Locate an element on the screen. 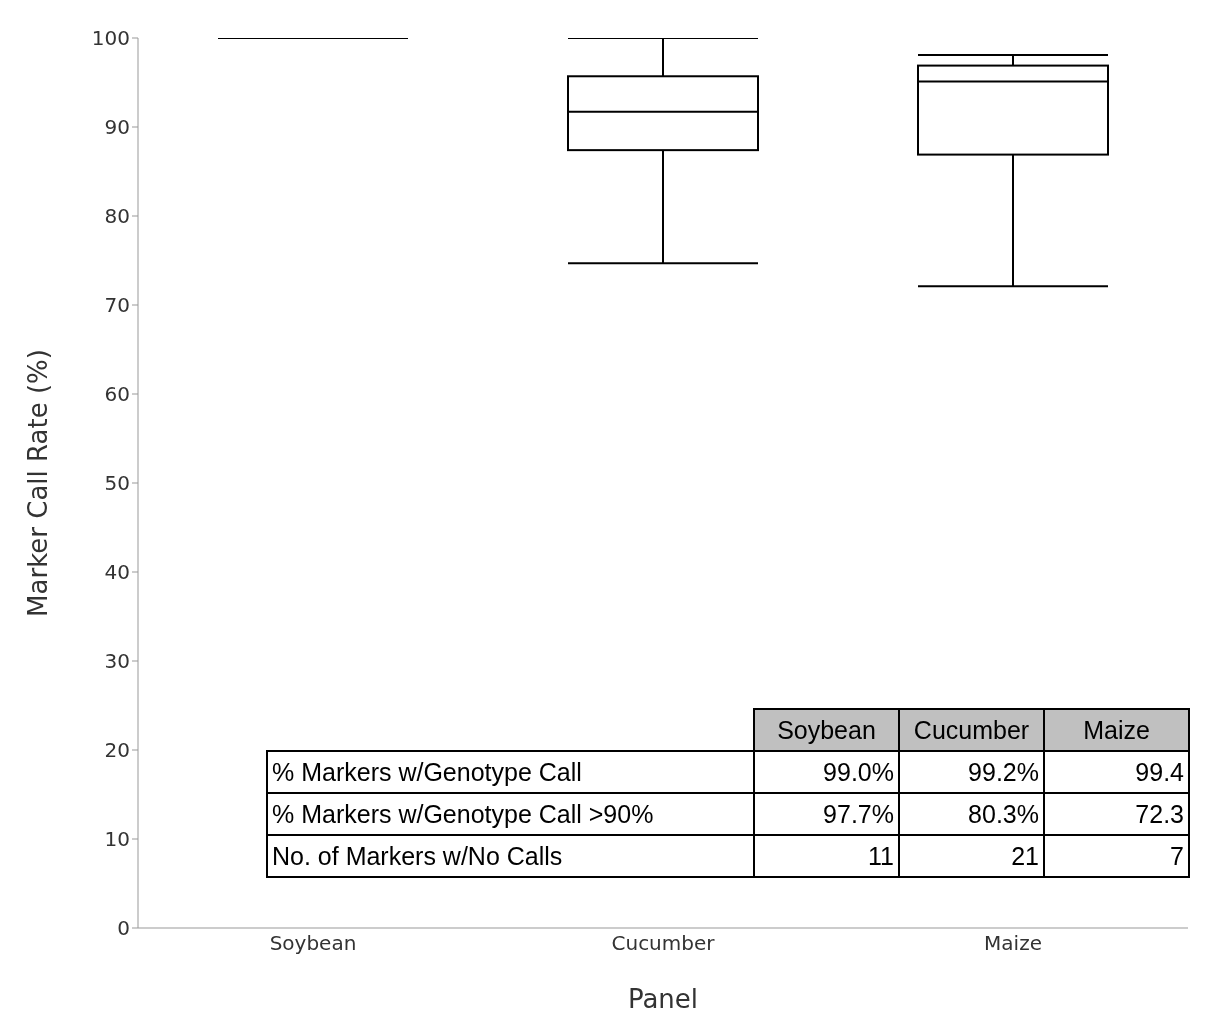 This screenshot has width=1228, height=1035. annotation: 11 is located at coordinates (826, 856).